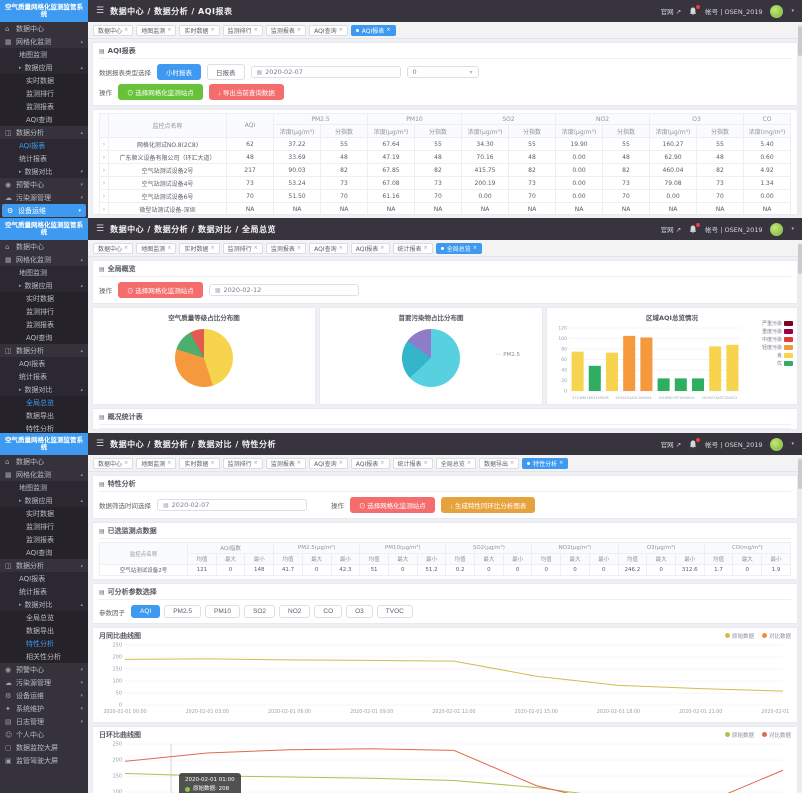 The image size is (802, 793). What do you see at coordinates (777, 363) in the screenshot?
I see `legend-item: 优` at bounding box center [777, 363].